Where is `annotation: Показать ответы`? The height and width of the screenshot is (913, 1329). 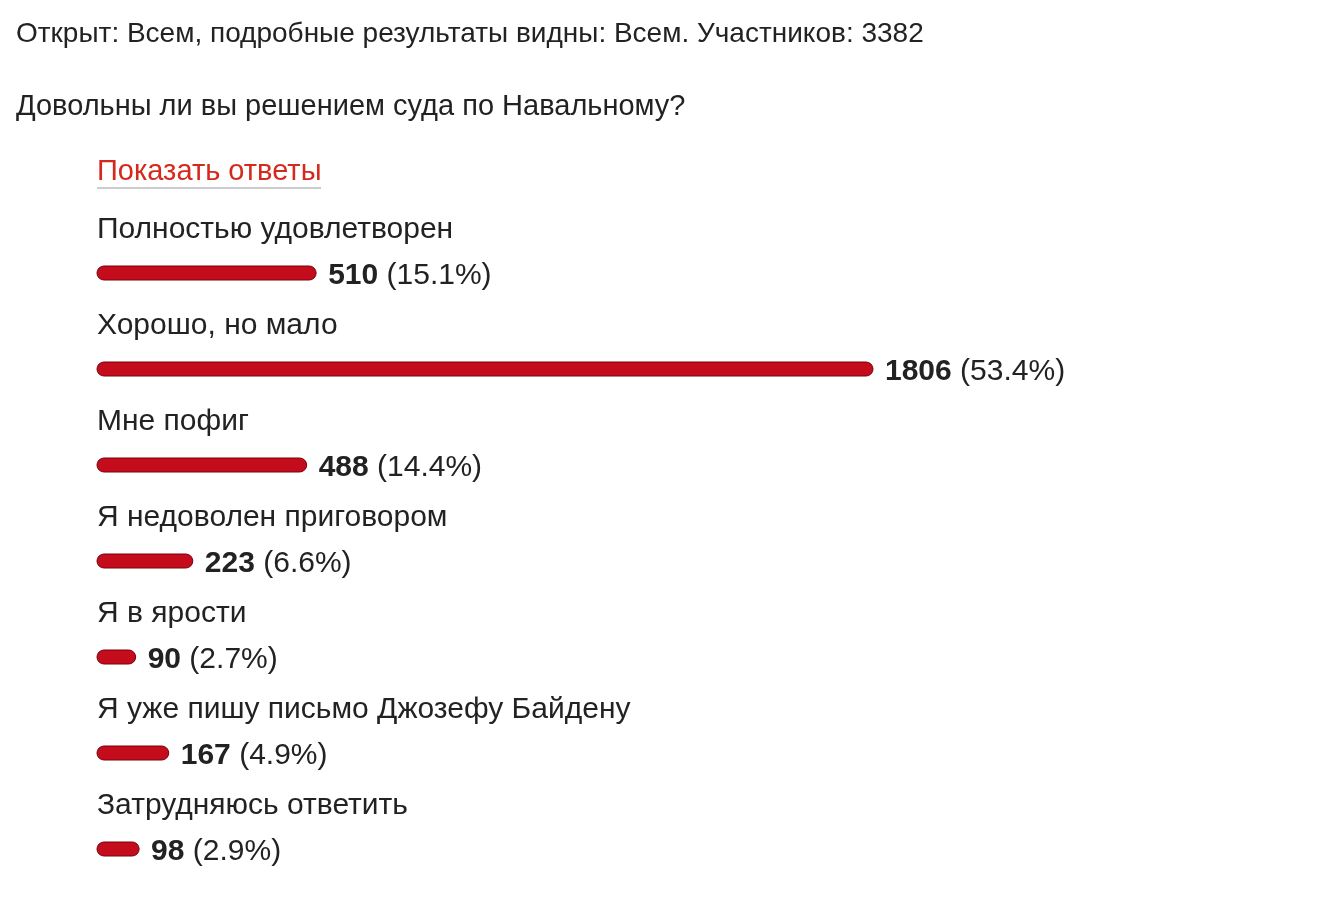 annotation: Показать ответы is located at coordinates (209, 171).